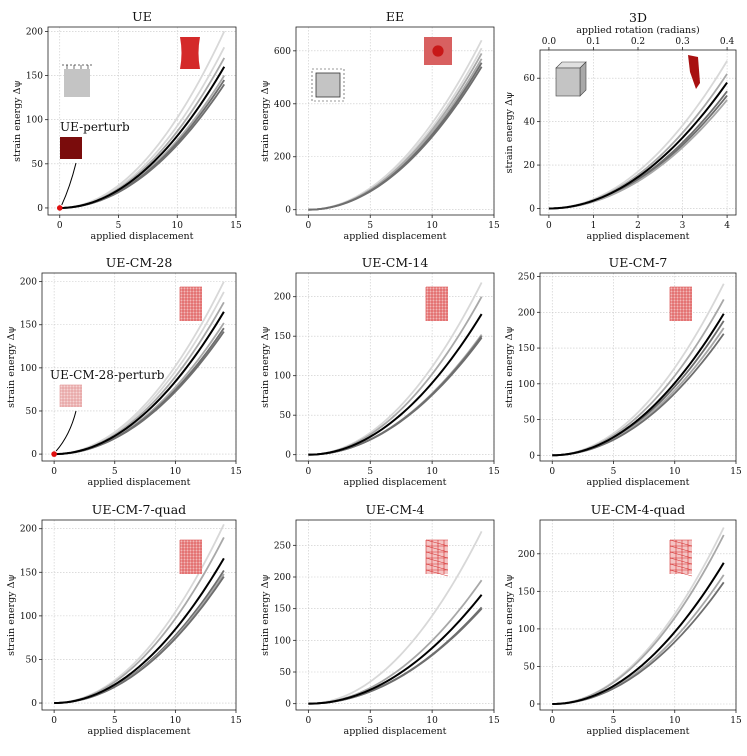 This screenshot has width=747, height=756. What do you see at coordinates (568, 82) in the screenshot?
I see `schematic-cube-front` at bounding box center [568, 82].